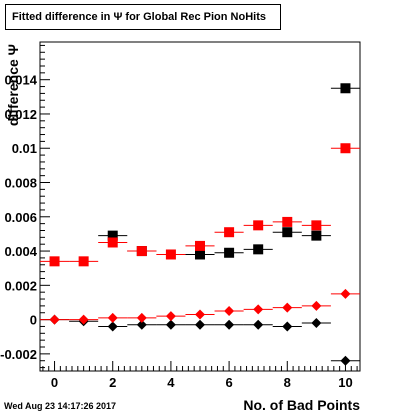  What do you see at coordinates (20, 285) in the screenshot?
I see `y-tick-label: 0.002` at bounding box center [20, 285].